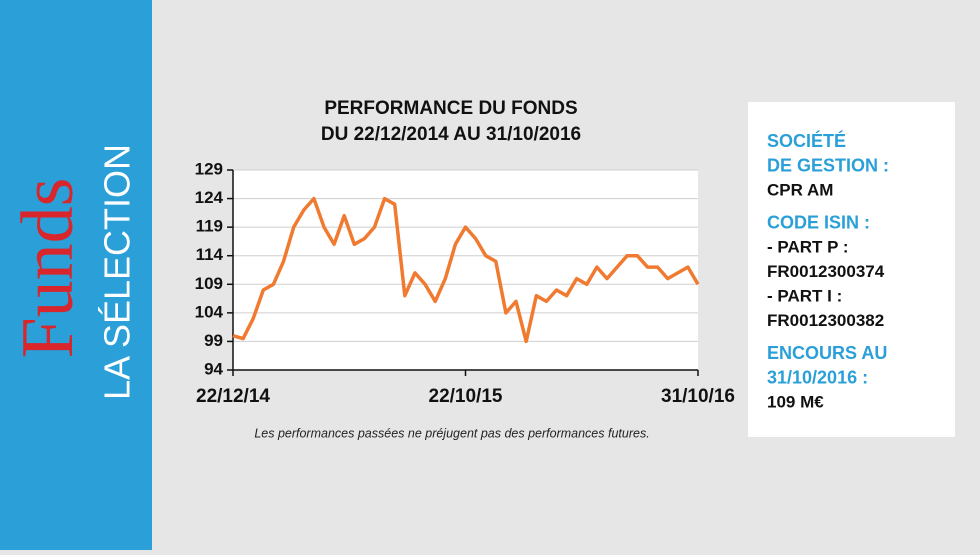  Describe the element at coordinates (804, 295) in the screenshot. I see `info-line: - PART I :` at that location.